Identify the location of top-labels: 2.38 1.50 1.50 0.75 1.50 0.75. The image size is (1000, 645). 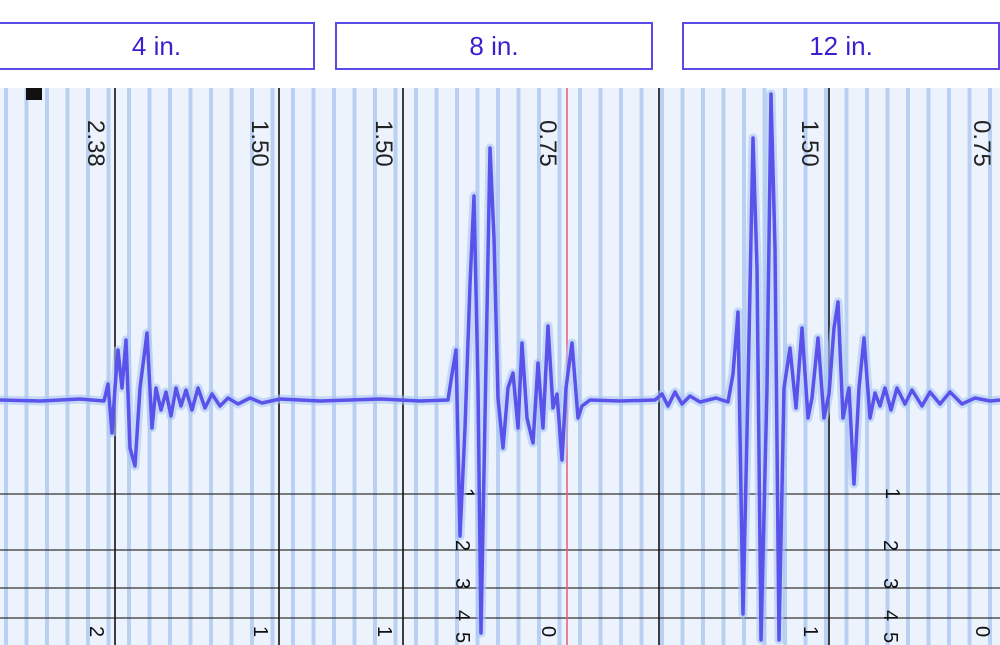
(538, 143).